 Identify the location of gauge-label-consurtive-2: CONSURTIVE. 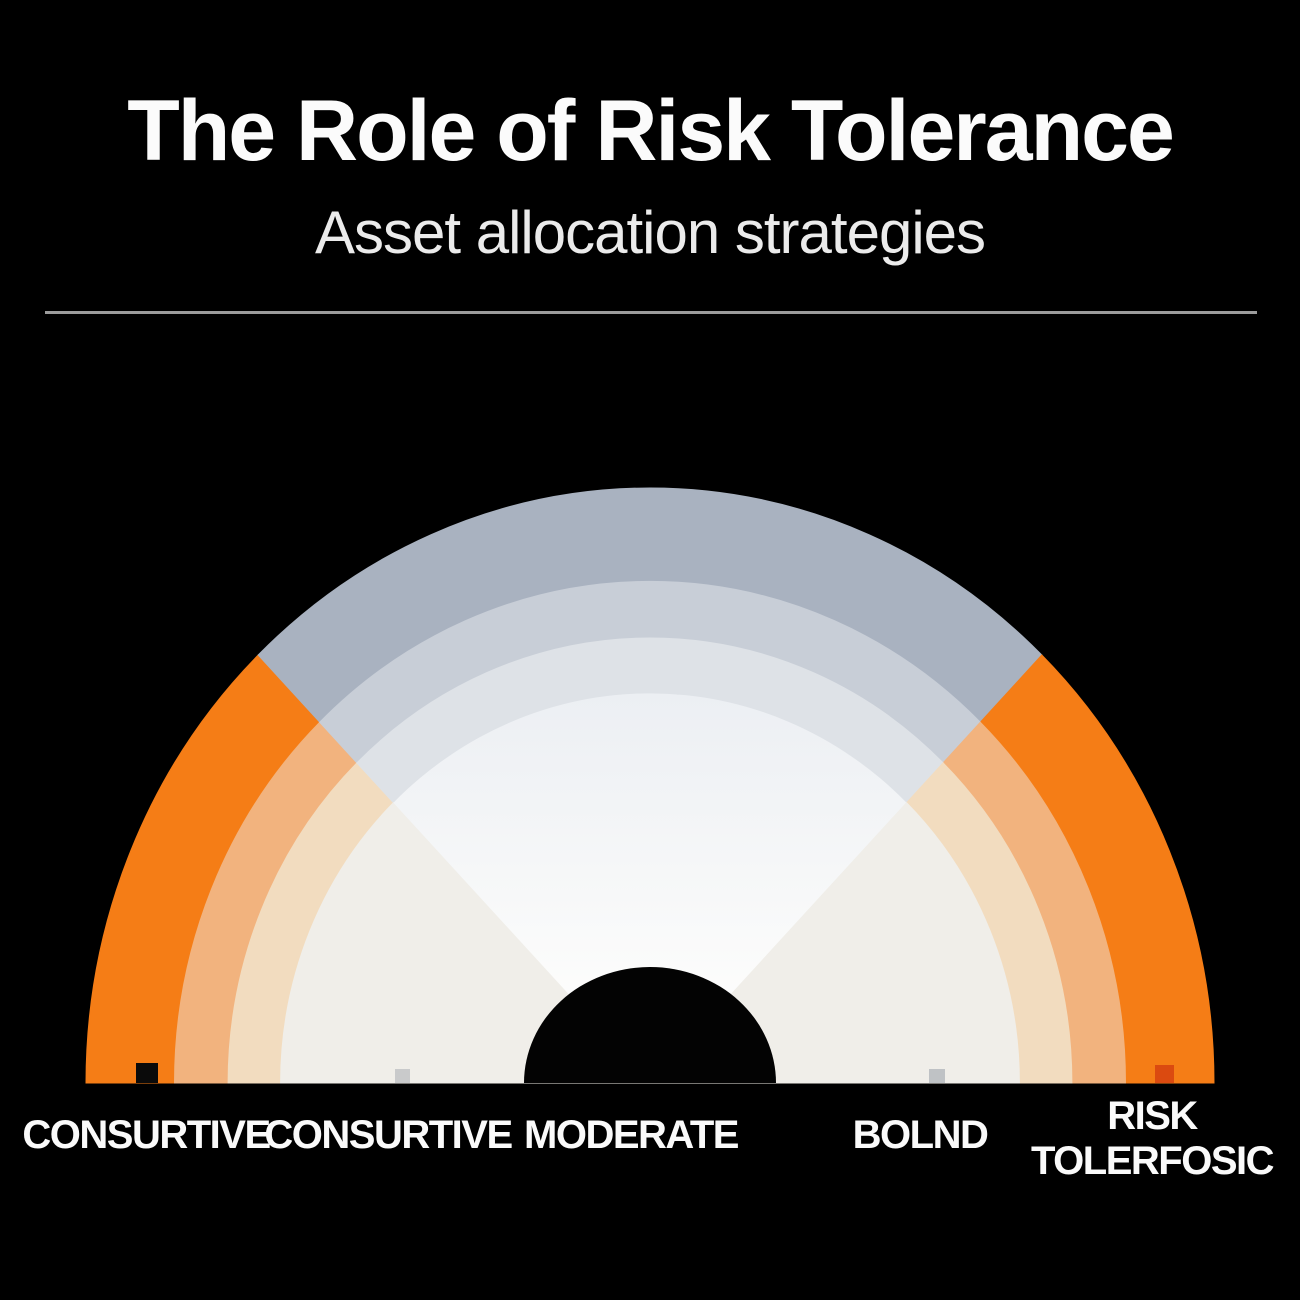
(388, 1135).